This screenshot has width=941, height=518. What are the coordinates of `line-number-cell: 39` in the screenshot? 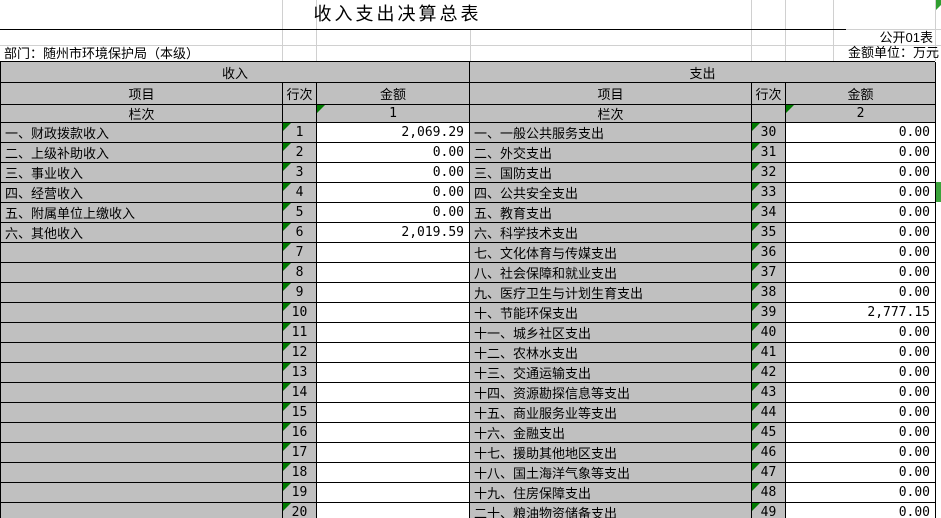 It's located at (769, 313).